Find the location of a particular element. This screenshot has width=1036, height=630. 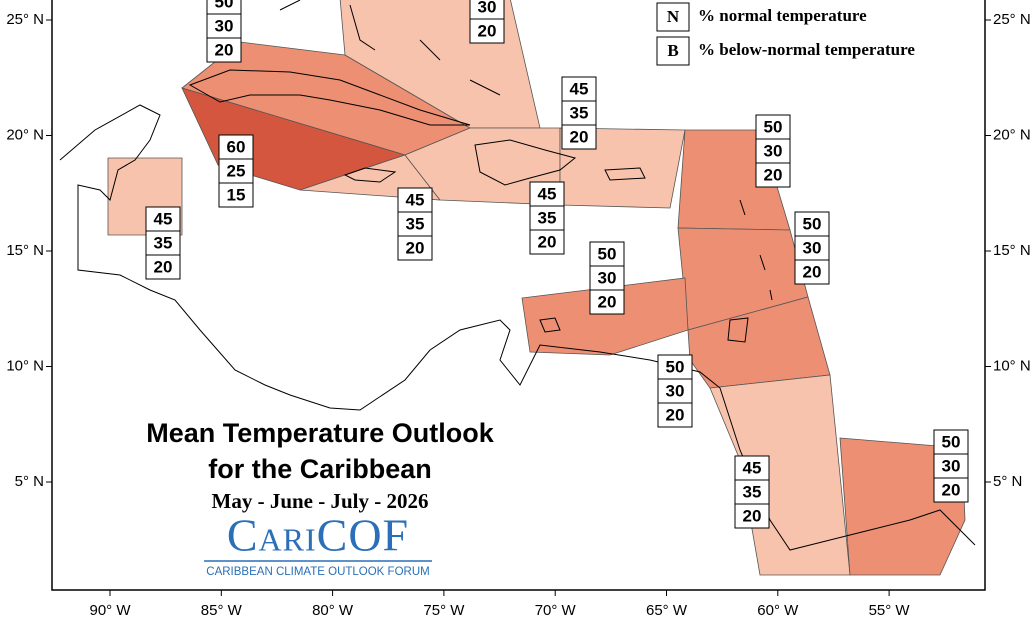

subtitle: for the Caribbean is located at coordinates (320, 469).